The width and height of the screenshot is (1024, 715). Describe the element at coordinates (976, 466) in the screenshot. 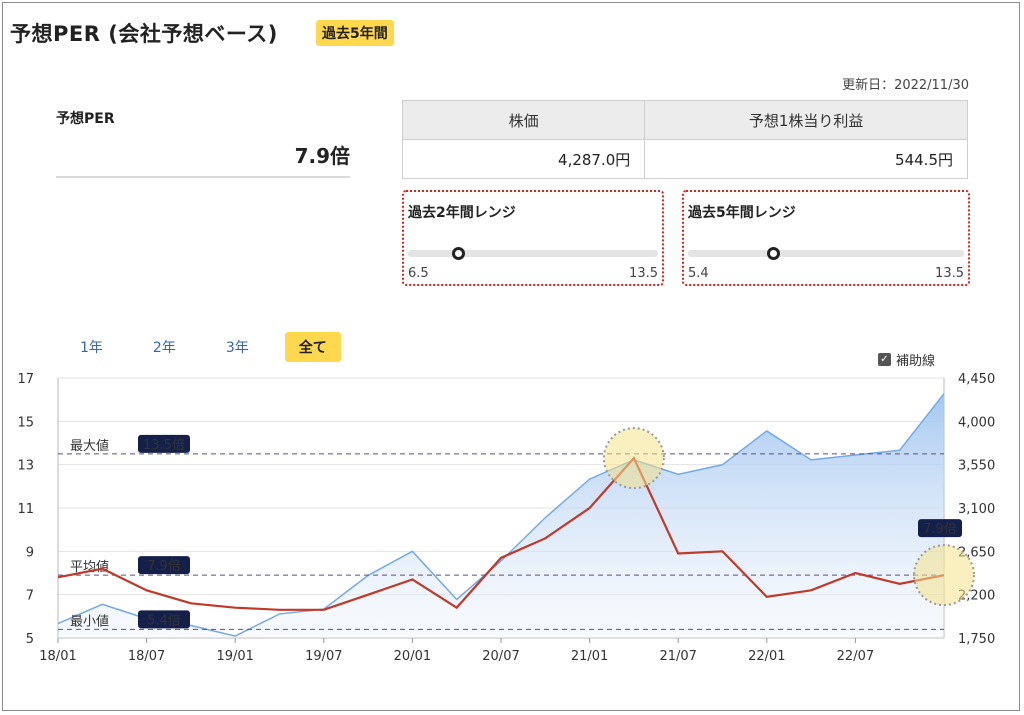

I see `right-axis-tick-label: 3,550` at that location.